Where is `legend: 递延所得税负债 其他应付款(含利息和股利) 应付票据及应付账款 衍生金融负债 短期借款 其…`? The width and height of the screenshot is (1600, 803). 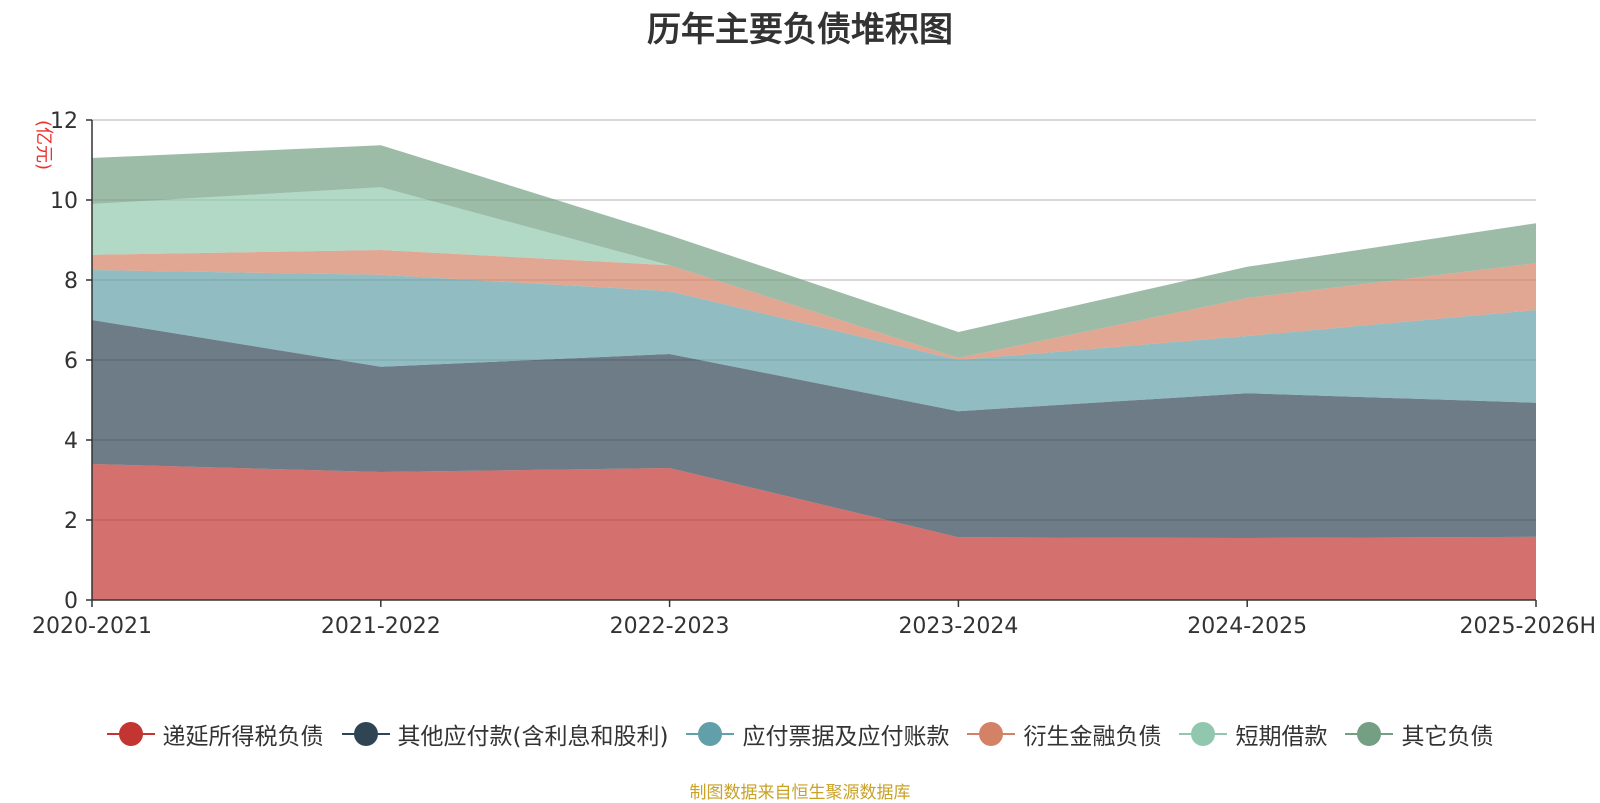 legend: 递延所得税负债 其他应付款(含利息和股利) 应付票据及应付账款 衍生金融负债 短期借款 其… is located at coordinates (800, 734).